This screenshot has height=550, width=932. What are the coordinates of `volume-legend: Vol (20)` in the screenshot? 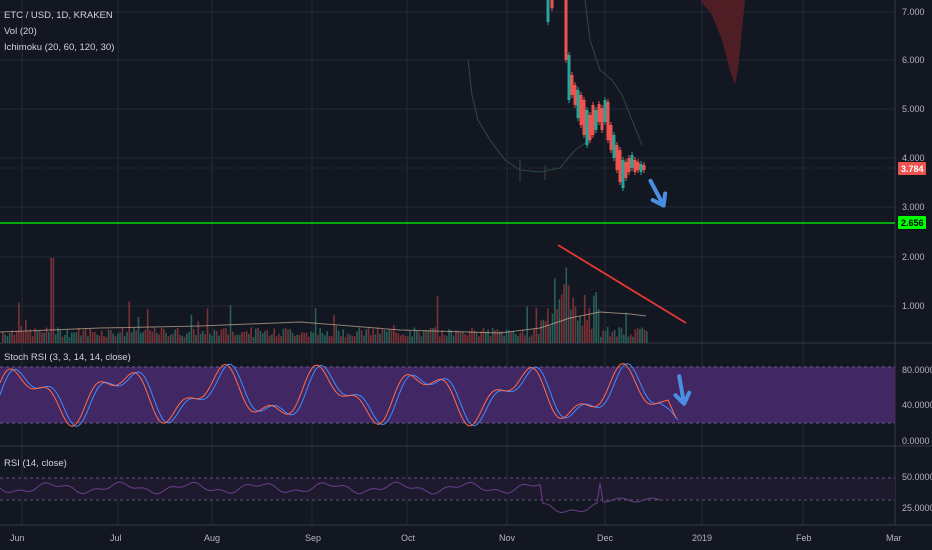 It's located at (20, 31).